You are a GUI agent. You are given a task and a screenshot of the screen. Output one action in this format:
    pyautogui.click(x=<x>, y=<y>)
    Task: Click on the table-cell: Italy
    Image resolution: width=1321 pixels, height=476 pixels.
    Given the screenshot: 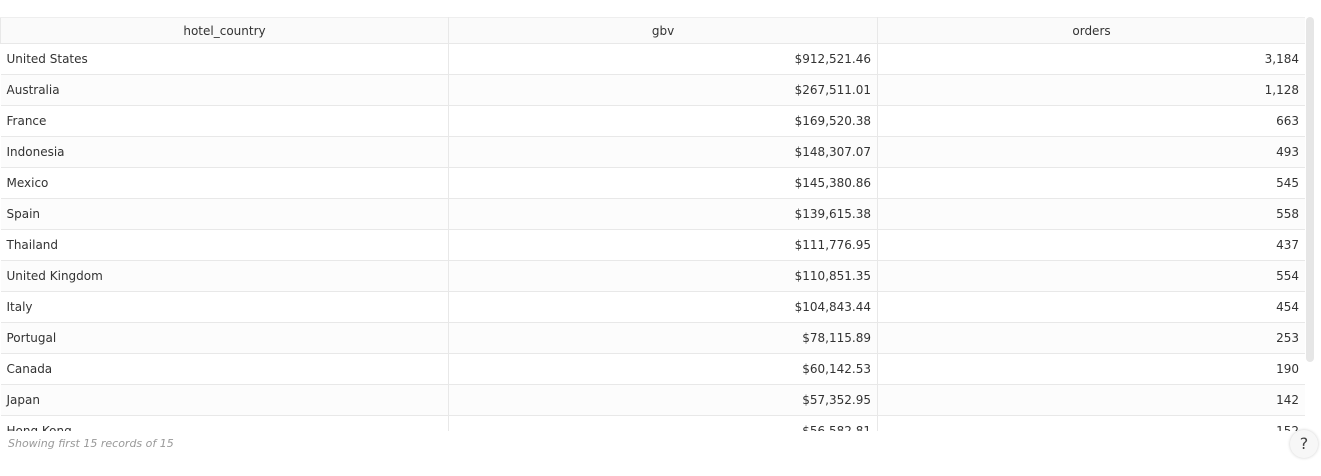 What is the action you would take?
    pyautogui.click(x=224, y=307)
    